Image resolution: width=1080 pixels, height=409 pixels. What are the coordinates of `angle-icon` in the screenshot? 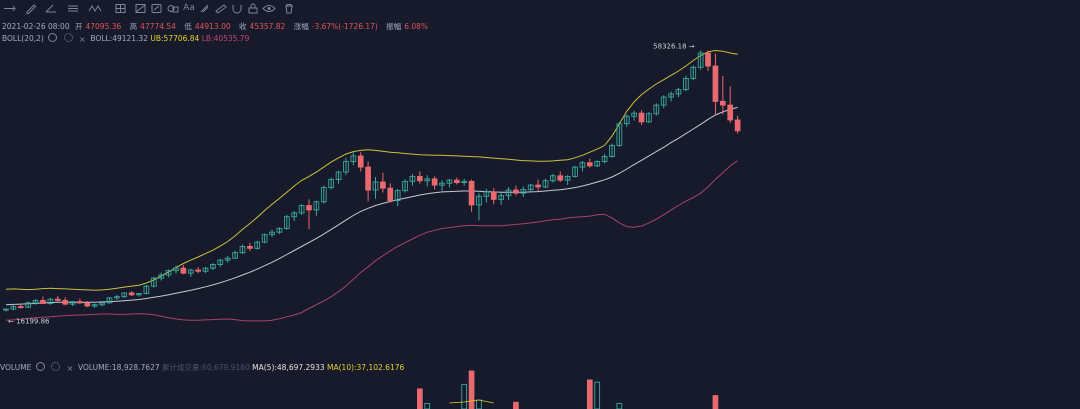 It's located at (51, 8).